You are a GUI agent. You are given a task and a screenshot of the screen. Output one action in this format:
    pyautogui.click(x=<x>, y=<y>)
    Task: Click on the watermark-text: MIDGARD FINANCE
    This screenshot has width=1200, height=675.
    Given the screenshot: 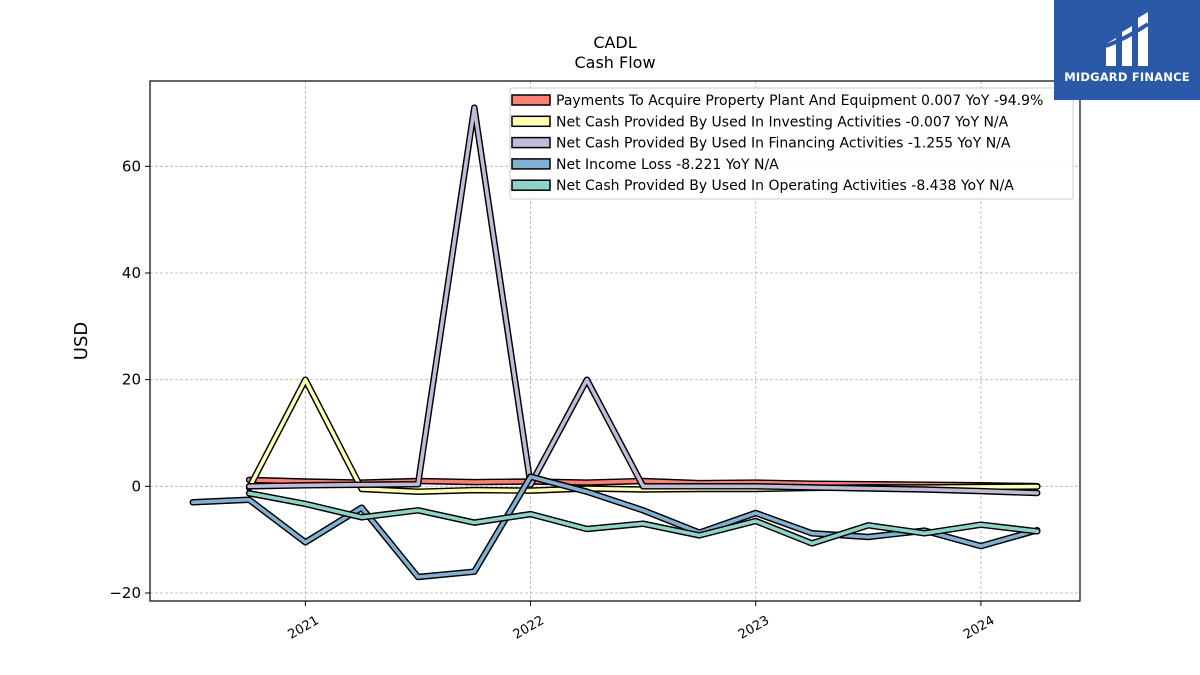 What is the action you would take?
    pyautogui.click(x=1127, y=77)
    